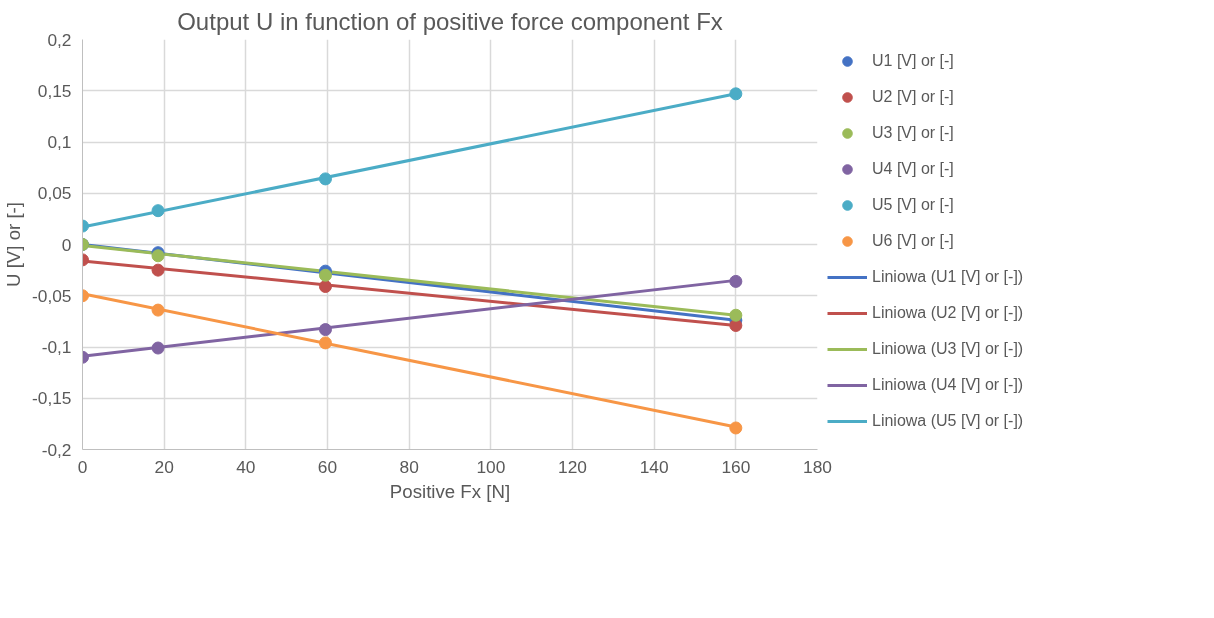 The height and width of the screenshot is (618, 1214). Describe the element at coordinates (913, 61) in the screenshot. I see `legend-label: U1 [V] or [-]` at that location.